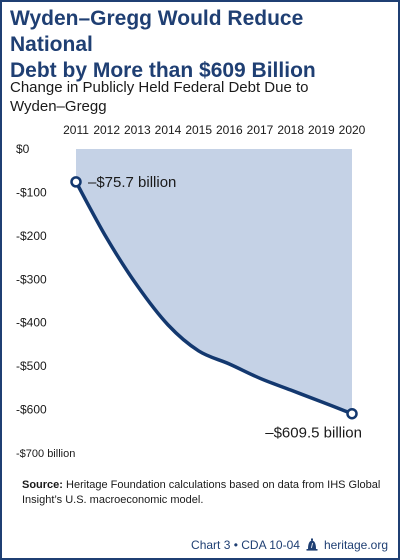 The image size is (400, 560). Describe the element at coordinates (168, 130) in the screenshot. I see `x-tick-label: 2014` at that location.